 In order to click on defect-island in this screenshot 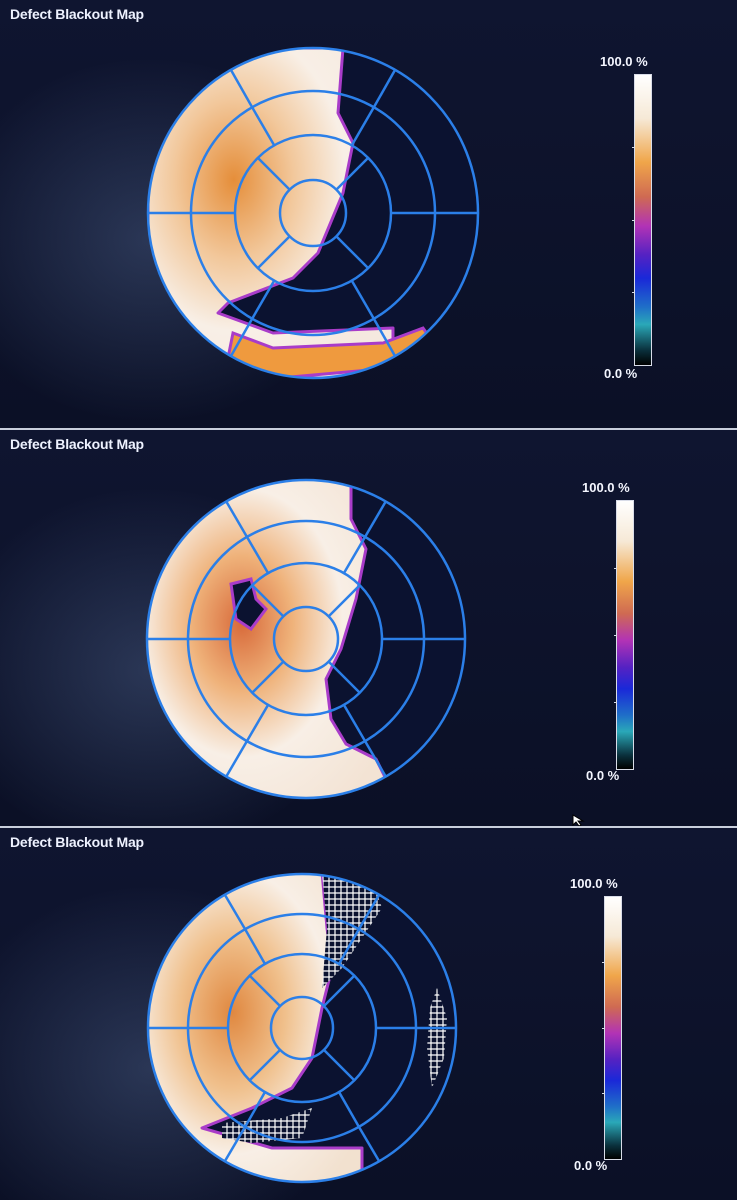, I will do `click(248, 604)`.